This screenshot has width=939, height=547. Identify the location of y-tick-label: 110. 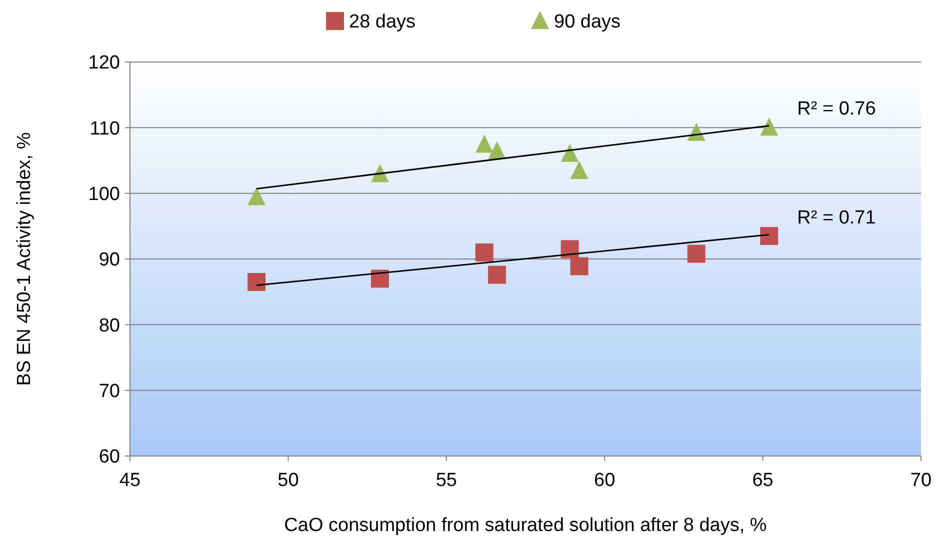
(105, 129).